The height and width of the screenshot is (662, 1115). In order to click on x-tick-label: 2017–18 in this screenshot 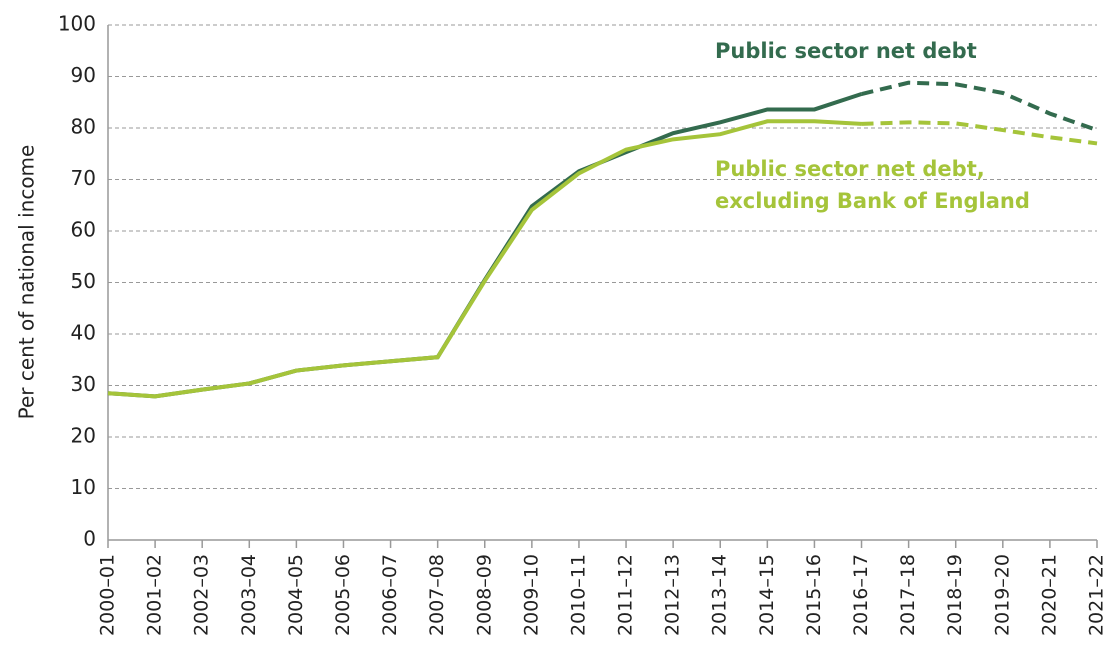, I will do `click(908, 595)`.